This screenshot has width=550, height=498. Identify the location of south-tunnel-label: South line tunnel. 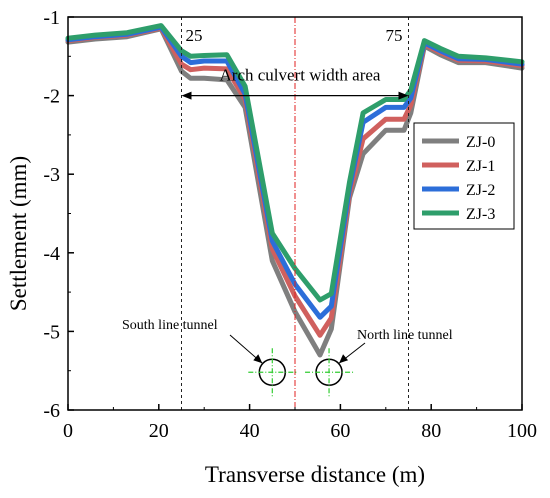
(170, 325).